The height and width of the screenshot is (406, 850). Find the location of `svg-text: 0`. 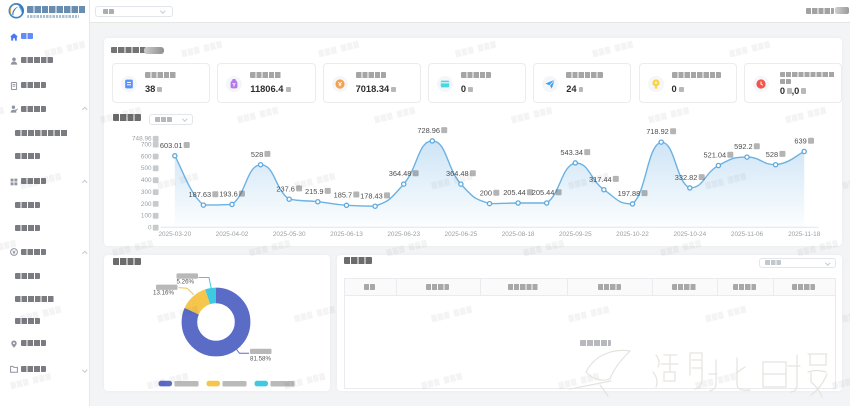

svg-text: 0 is located at coordinates (150, 228).